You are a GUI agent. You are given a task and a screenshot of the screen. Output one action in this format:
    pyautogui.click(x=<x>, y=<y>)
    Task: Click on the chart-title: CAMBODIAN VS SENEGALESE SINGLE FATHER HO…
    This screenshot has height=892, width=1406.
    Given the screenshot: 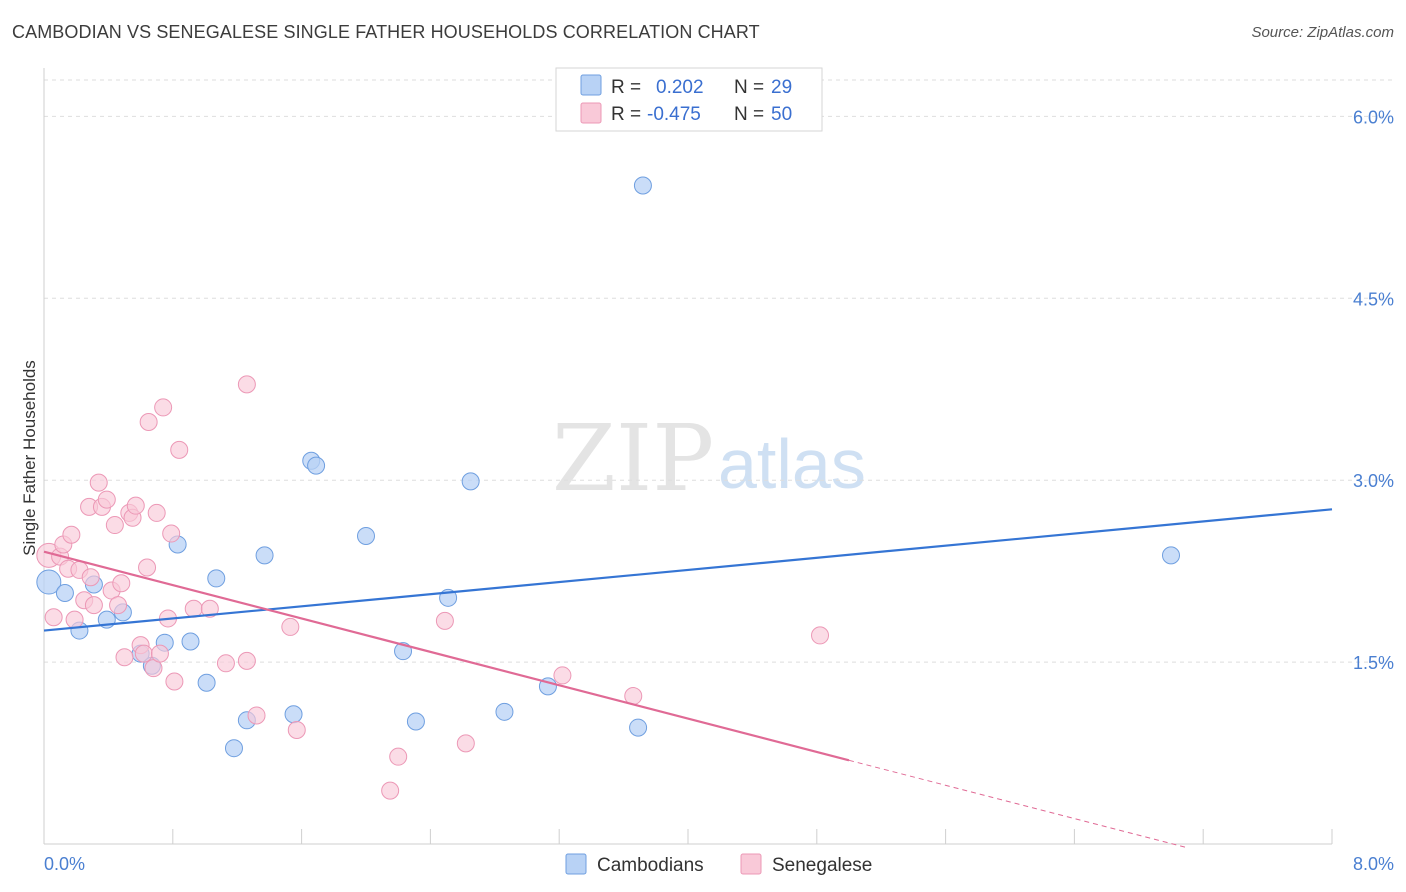 What is the action you would take?
    pyautogui.click(x=386, y=32)
    